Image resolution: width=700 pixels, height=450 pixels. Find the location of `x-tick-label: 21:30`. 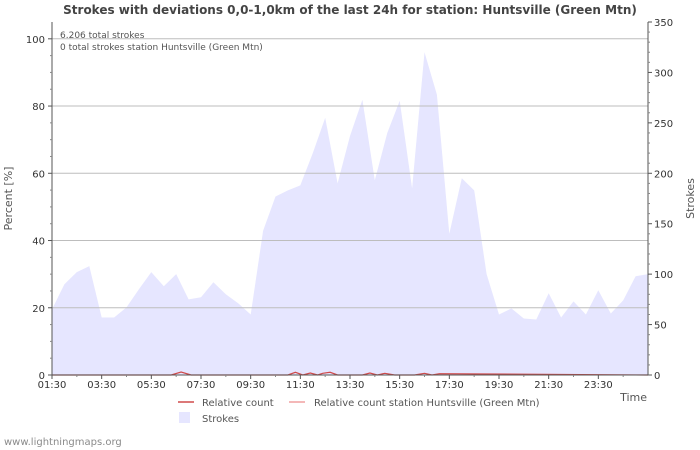

x-tick-label: 21:30 is located at coordinates (548, 385).